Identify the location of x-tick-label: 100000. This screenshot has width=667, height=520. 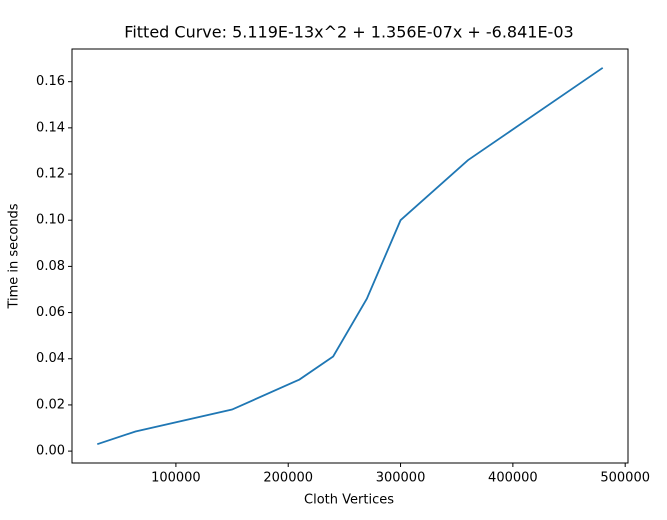
(176, 478).